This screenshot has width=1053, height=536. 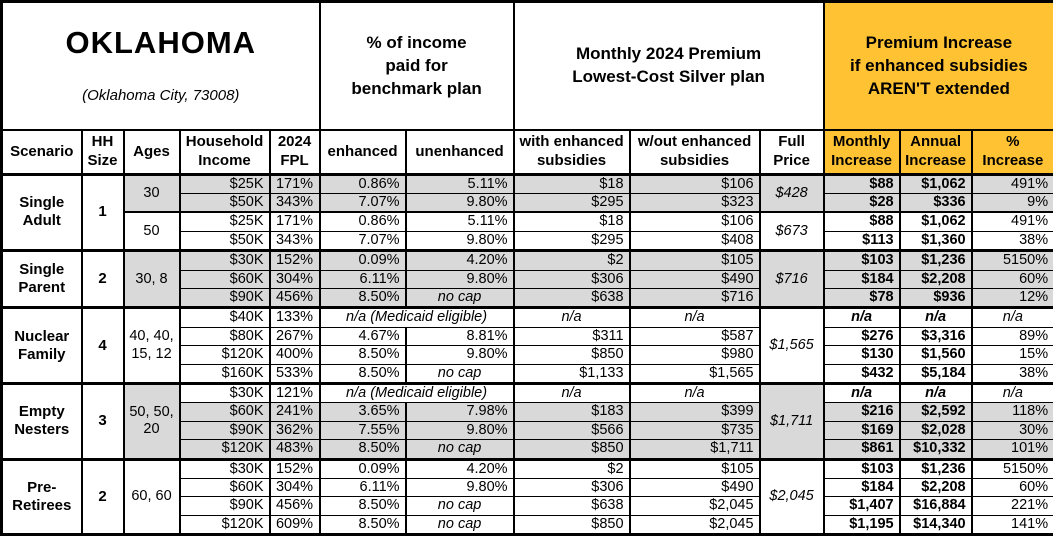 What do you see at coordinates (936, 152) in the screenshot?
I see `column-header-annual-increase: Annual Increase` at bounding box center [936, 152].